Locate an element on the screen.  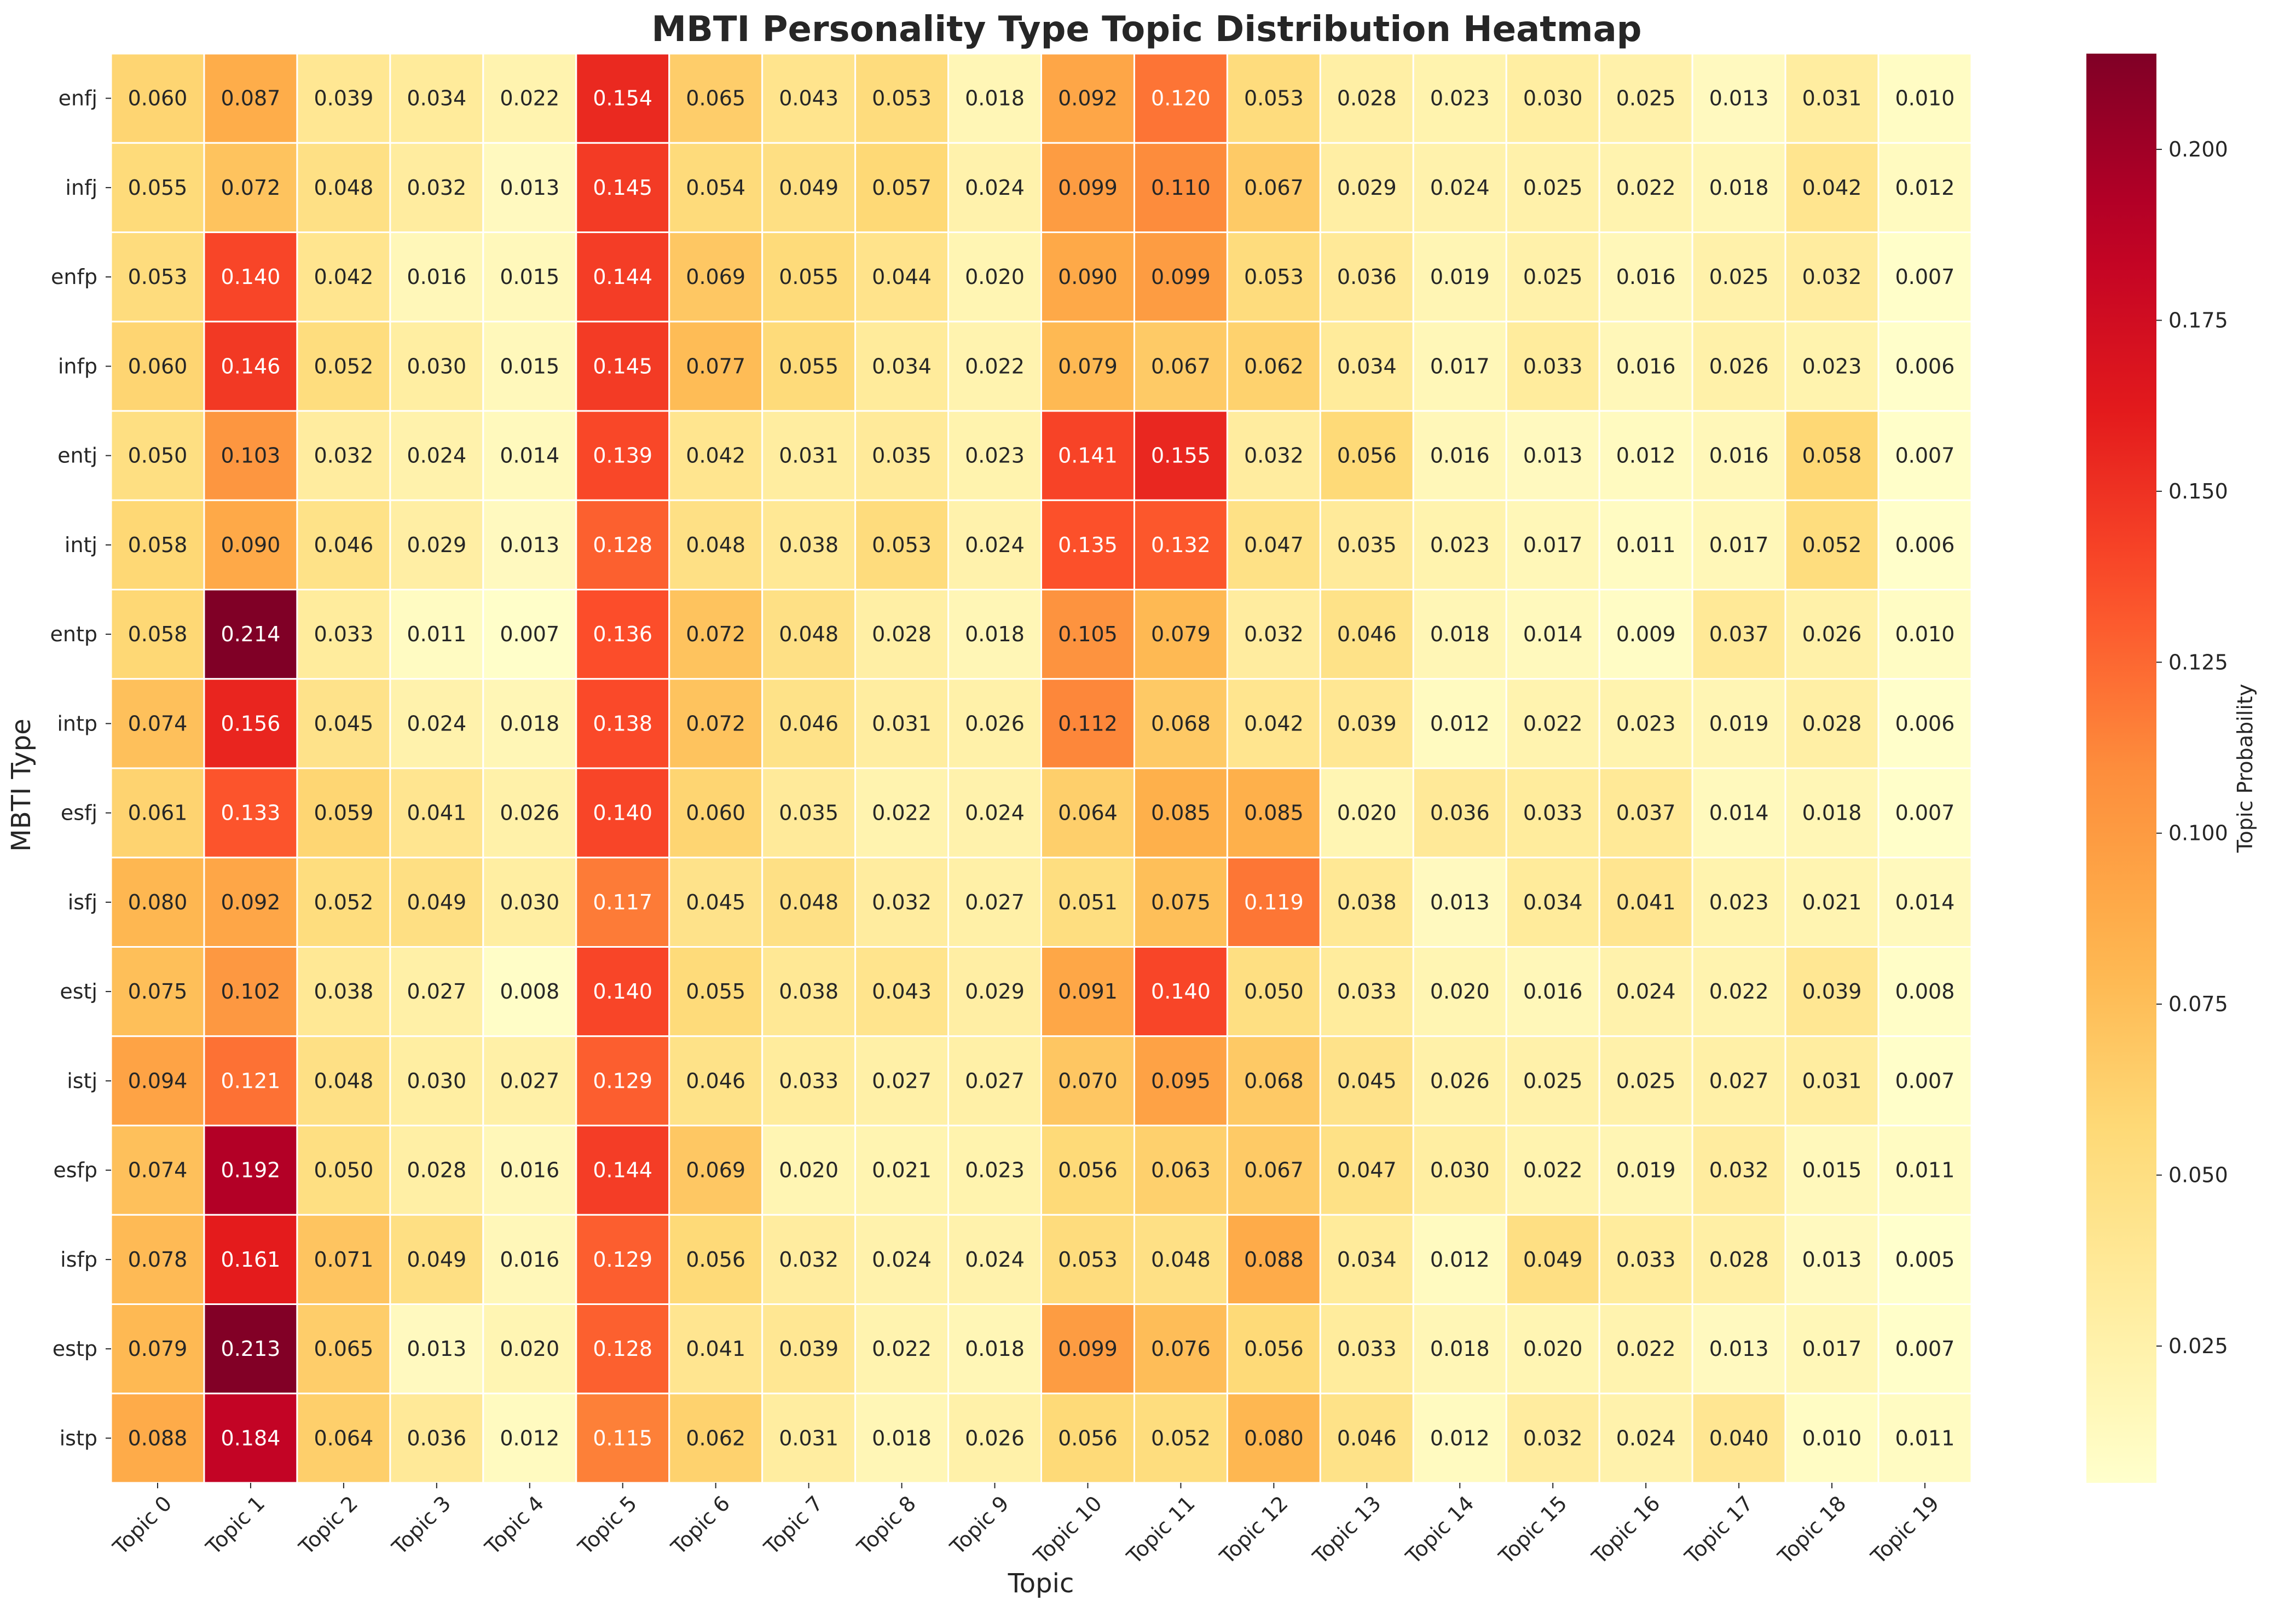
y-tick-label: intp is located at coordinates (77, 723).